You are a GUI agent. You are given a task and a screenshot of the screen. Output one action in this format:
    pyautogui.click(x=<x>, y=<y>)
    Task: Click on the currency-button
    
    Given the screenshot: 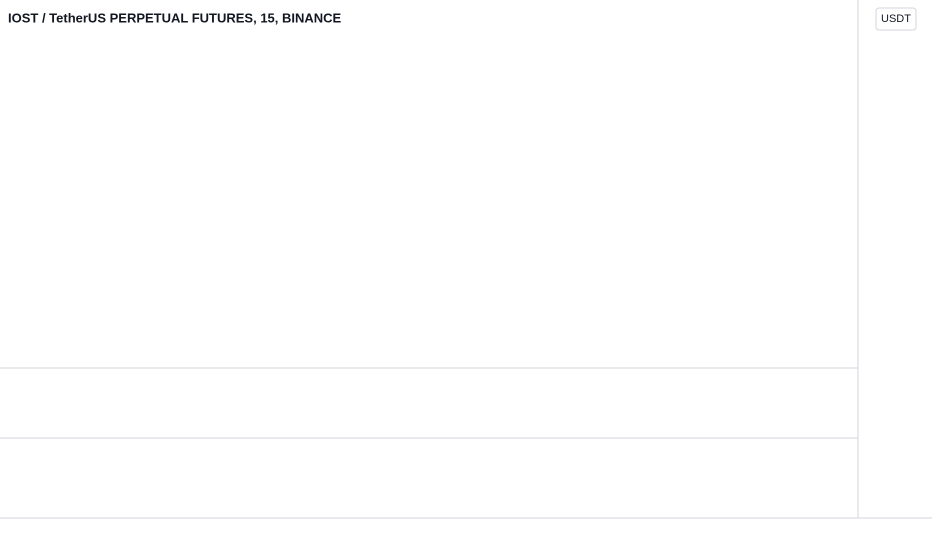 What is the action you would take?
    pyautogui.click(x=896, y=19)
    